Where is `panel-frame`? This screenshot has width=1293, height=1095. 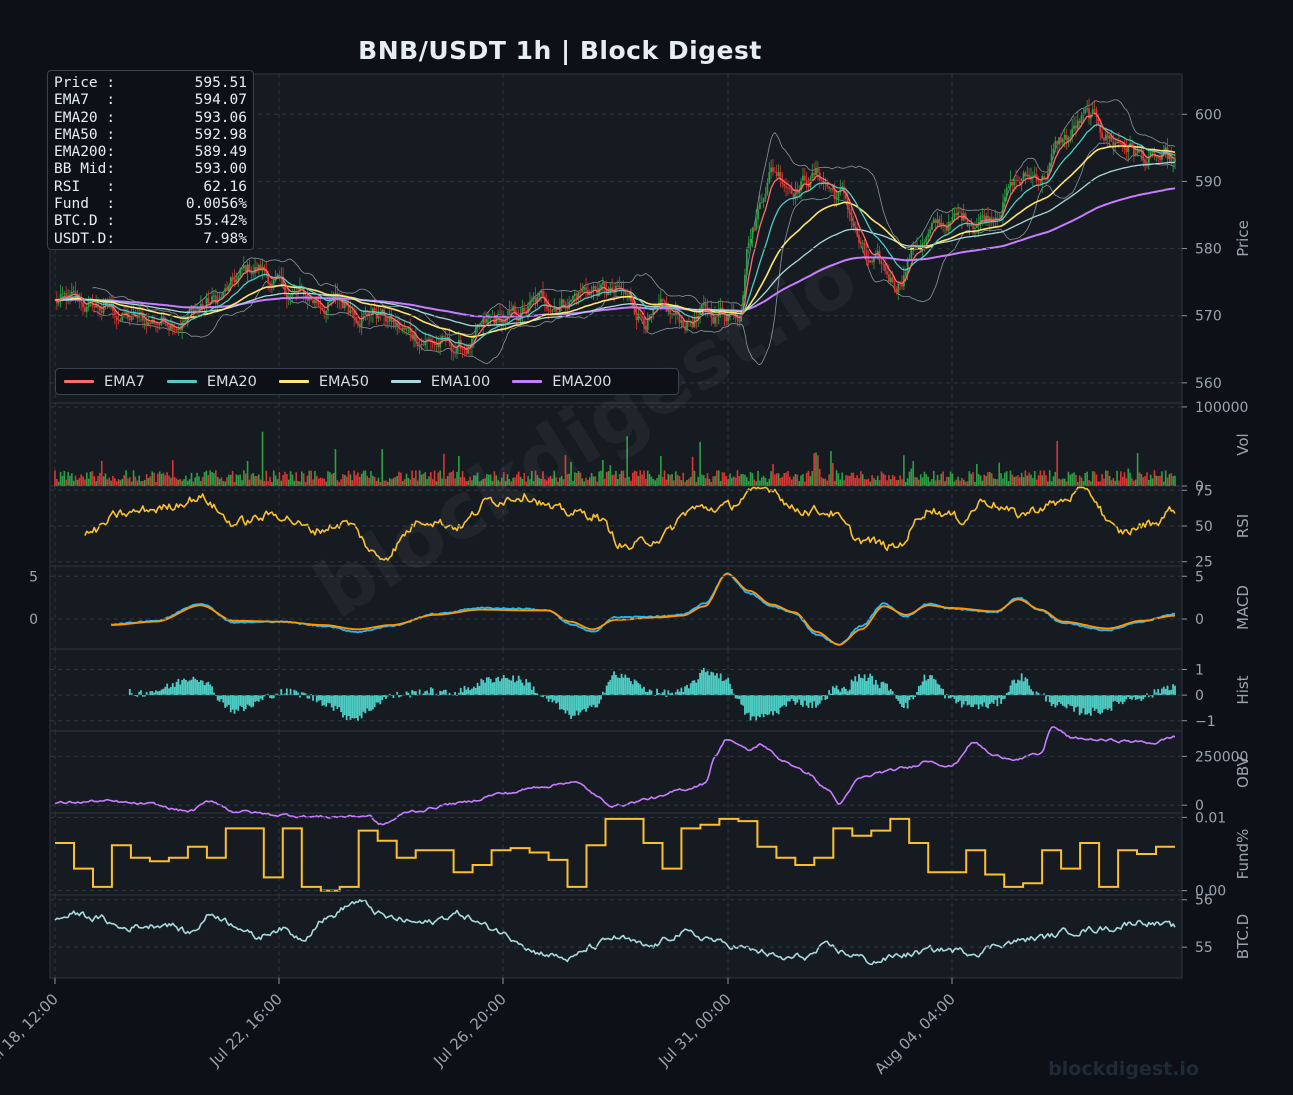
panel-frame is located at coordinates (616, 772).